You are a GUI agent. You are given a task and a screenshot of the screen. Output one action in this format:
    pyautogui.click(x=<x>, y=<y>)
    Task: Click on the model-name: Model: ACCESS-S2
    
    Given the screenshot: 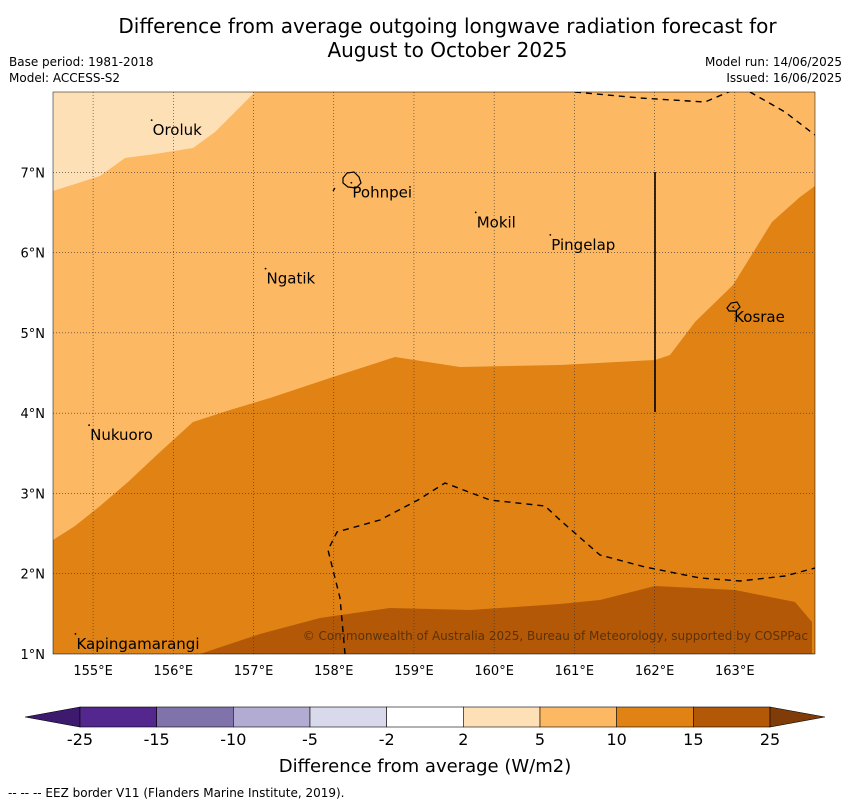 What is the action you would take?
    pyautogui.click(x=65, y=78)
    